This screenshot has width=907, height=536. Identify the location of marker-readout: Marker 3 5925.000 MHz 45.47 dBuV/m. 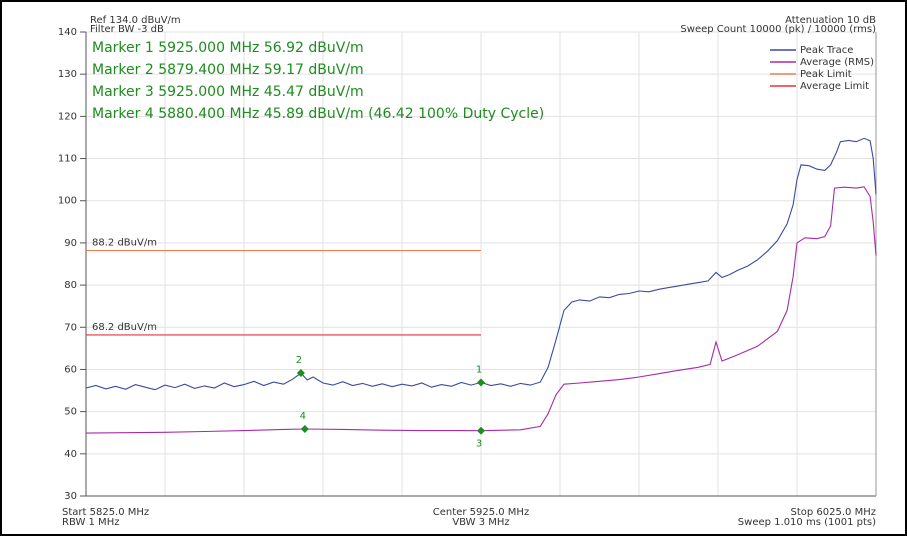
(228, 92).